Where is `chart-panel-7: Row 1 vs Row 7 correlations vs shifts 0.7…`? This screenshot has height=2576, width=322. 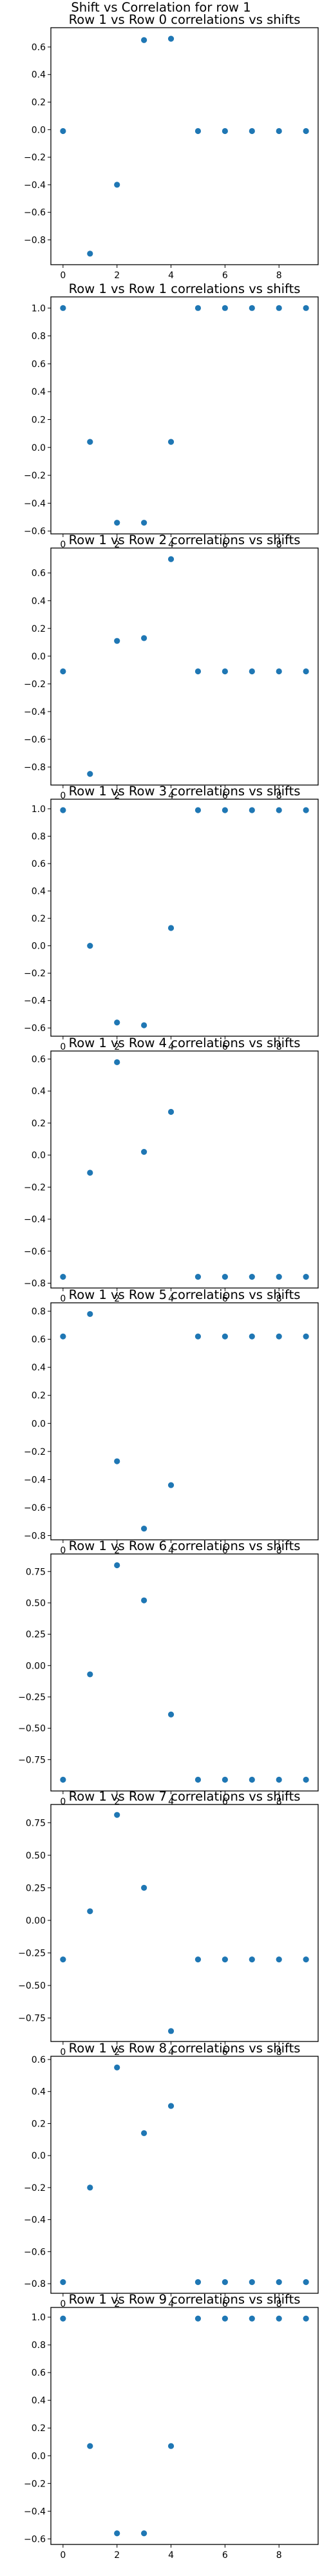 chart-panel-7: Row 1 vs Row 7 correlations vs shifts 0.7… is located at coordinates (168, 1923).